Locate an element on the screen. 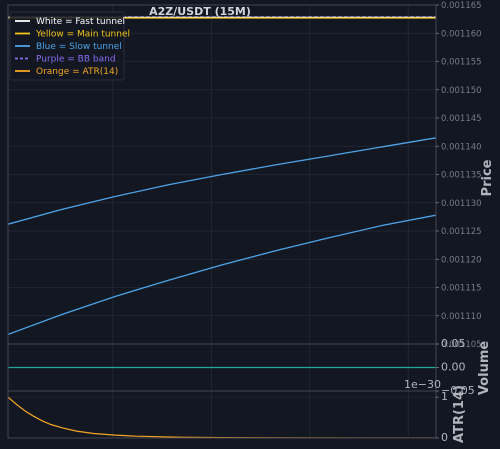 The width and height of the screenshot is (500, 449). legend-label-0: White = Fast tunnel is located at coordinates (80, 22).